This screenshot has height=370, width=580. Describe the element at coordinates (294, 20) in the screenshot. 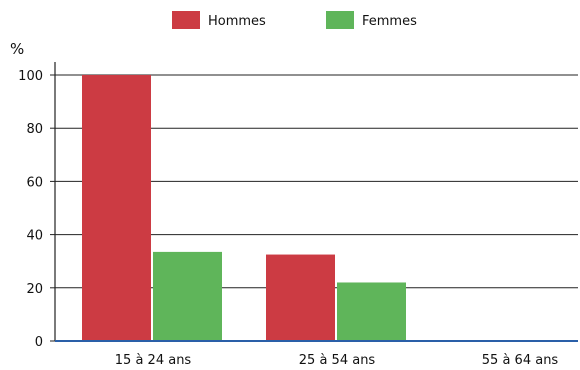

I see `legend: Hommes Femmes` at that location.